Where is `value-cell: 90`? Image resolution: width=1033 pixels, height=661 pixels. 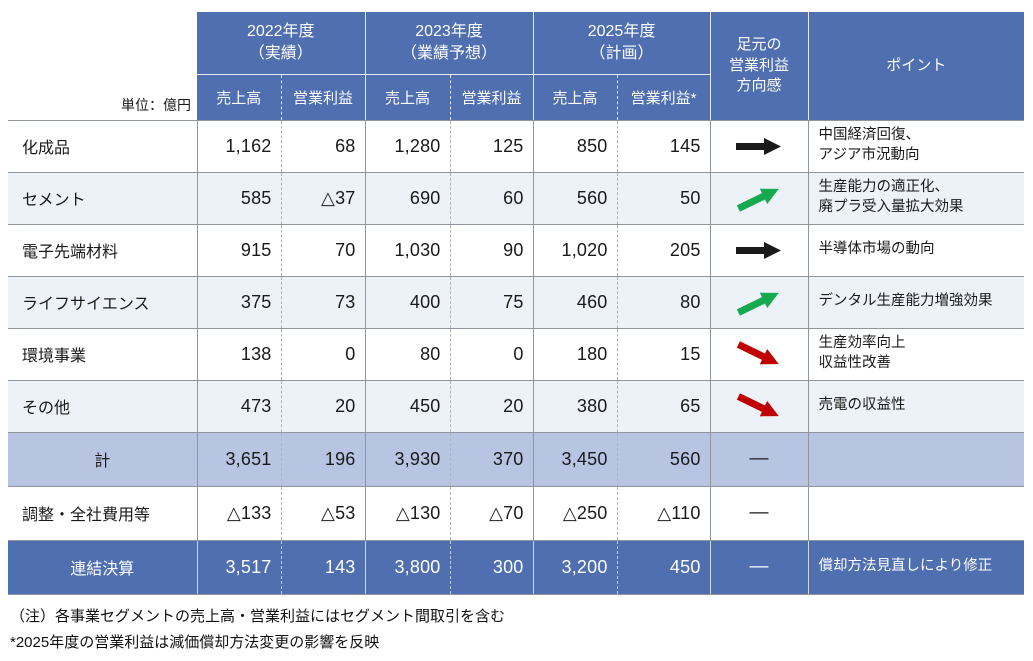
value-cell: 90 is located at coordinates (491, 250).